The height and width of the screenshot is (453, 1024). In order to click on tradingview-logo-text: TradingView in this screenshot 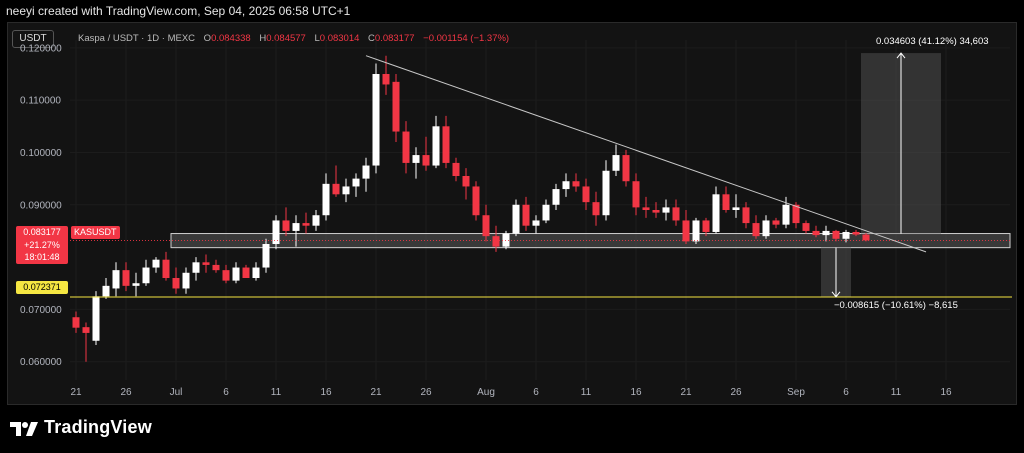, I will do `click(98, 427)`.